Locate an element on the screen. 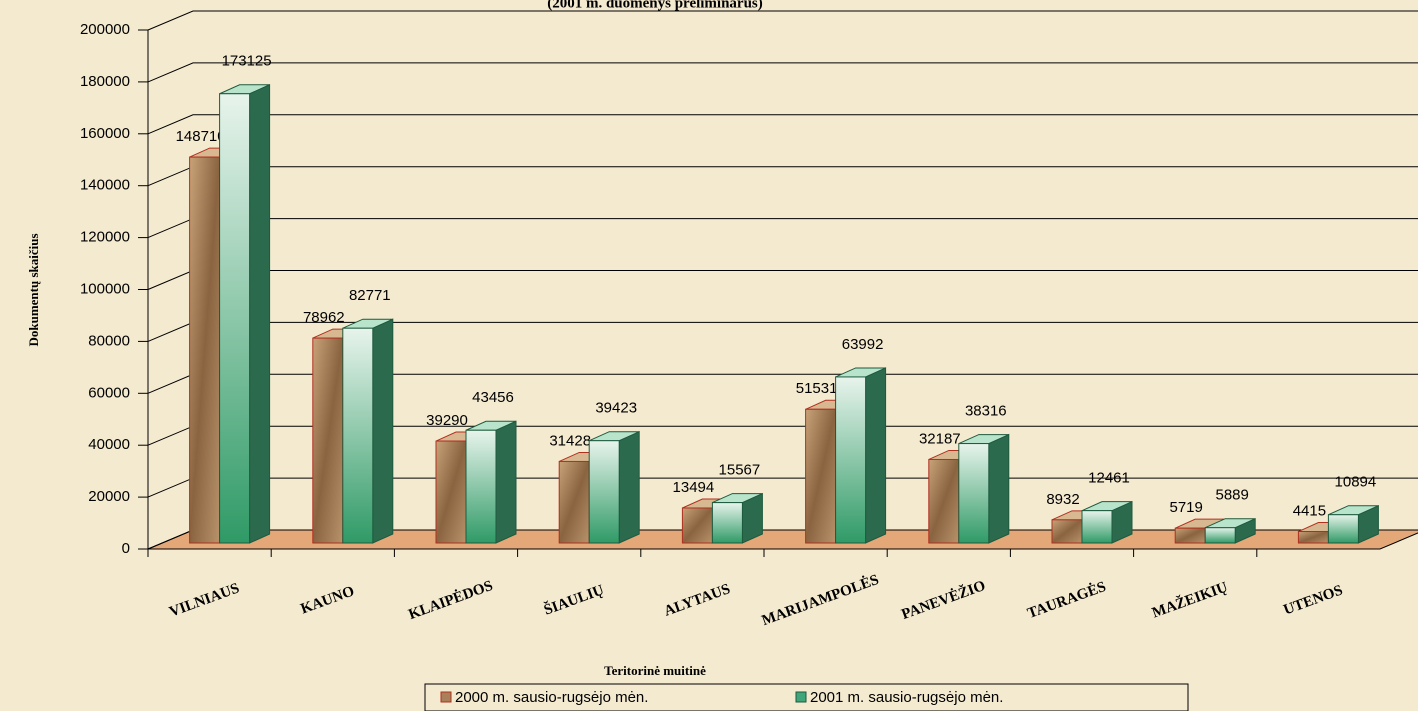  value-label: 43456 is located at coordinates (493, 397).